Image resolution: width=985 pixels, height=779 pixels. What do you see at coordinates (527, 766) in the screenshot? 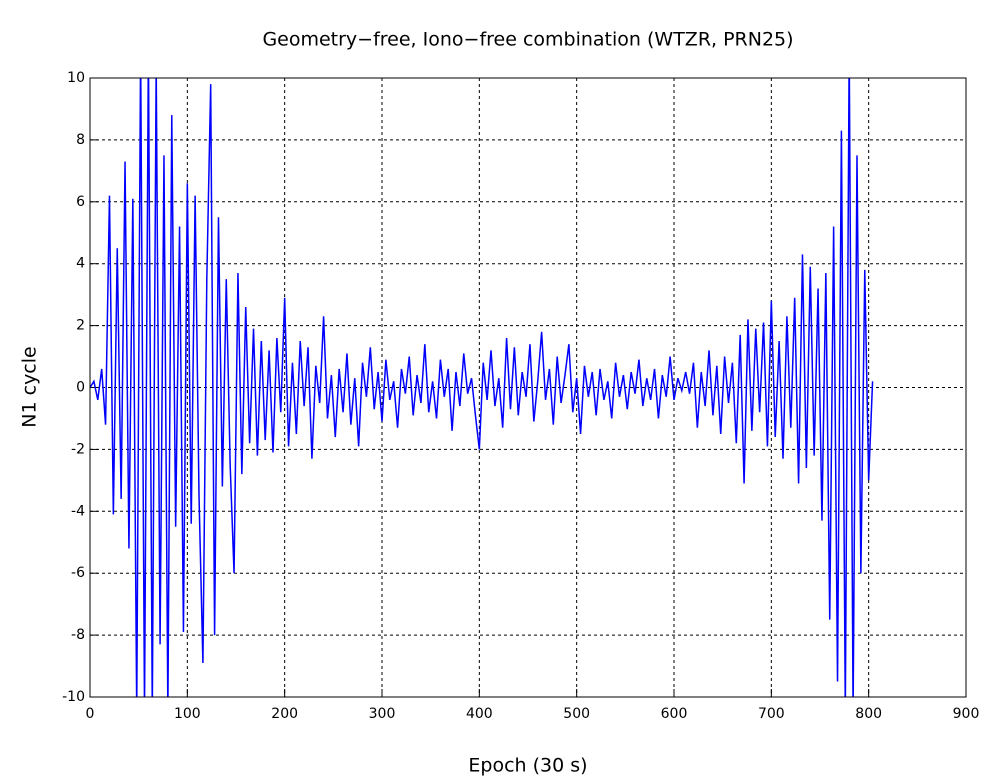
I see `x-axis-label: Epoch (30 s)` at bounding box center [527, 766].